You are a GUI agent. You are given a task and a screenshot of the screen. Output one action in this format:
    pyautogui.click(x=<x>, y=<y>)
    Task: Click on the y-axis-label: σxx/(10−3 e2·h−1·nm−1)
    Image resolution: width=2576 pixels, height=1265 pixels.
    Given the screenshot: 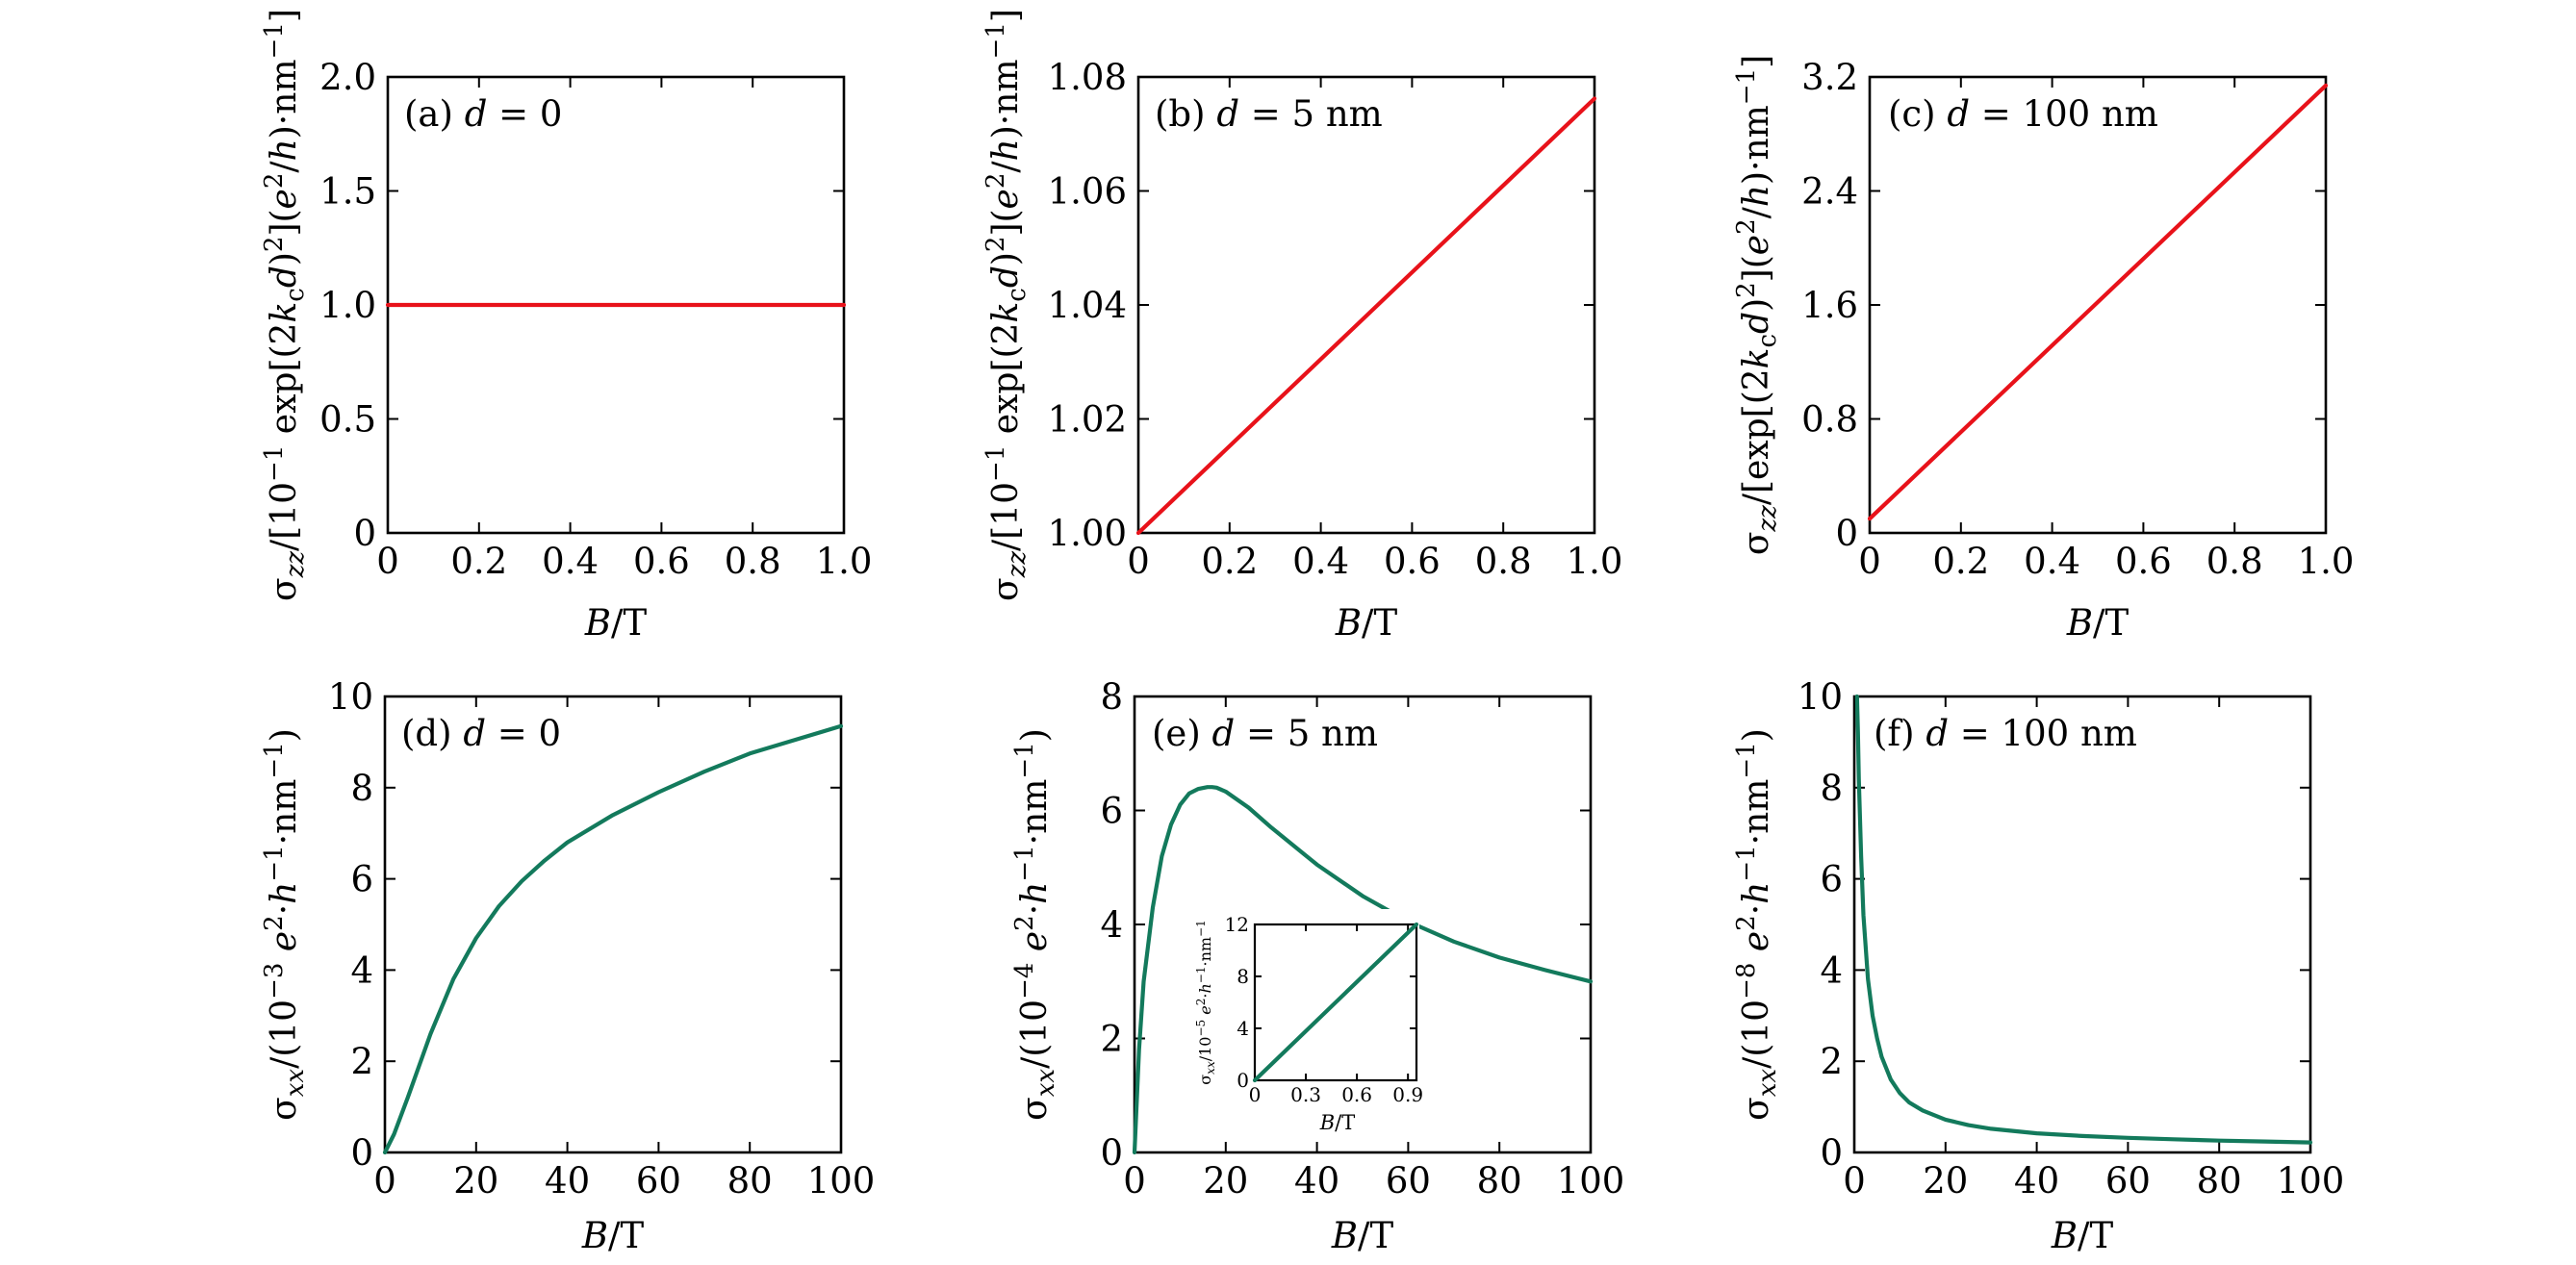 What is the action you would take?
    pyautogui.click(x=285, y=924)
    